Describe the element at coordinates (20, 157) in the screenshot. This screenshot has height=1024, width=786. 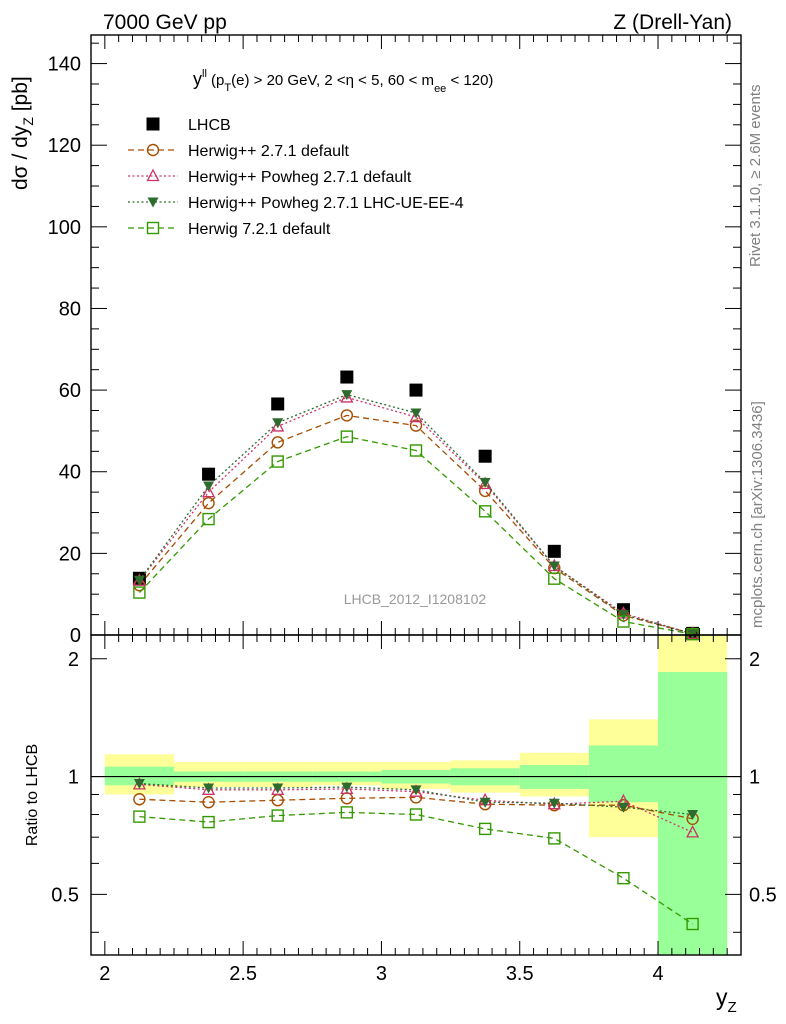
I see `y-title-main: dσ / dy` at that location.